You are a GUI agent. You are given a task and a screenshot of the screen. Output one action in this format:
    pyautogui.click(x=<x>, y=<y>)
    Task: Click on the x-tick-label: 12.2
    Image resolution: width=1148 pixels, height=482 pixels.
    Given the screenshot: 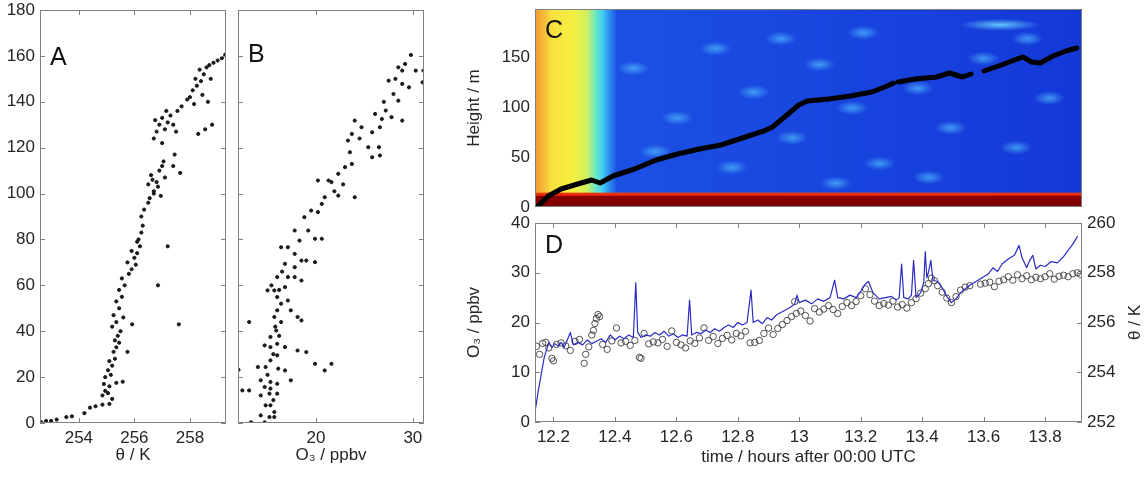 What is the action you would take?
    pyautogui.click(x=553, y=436)
    